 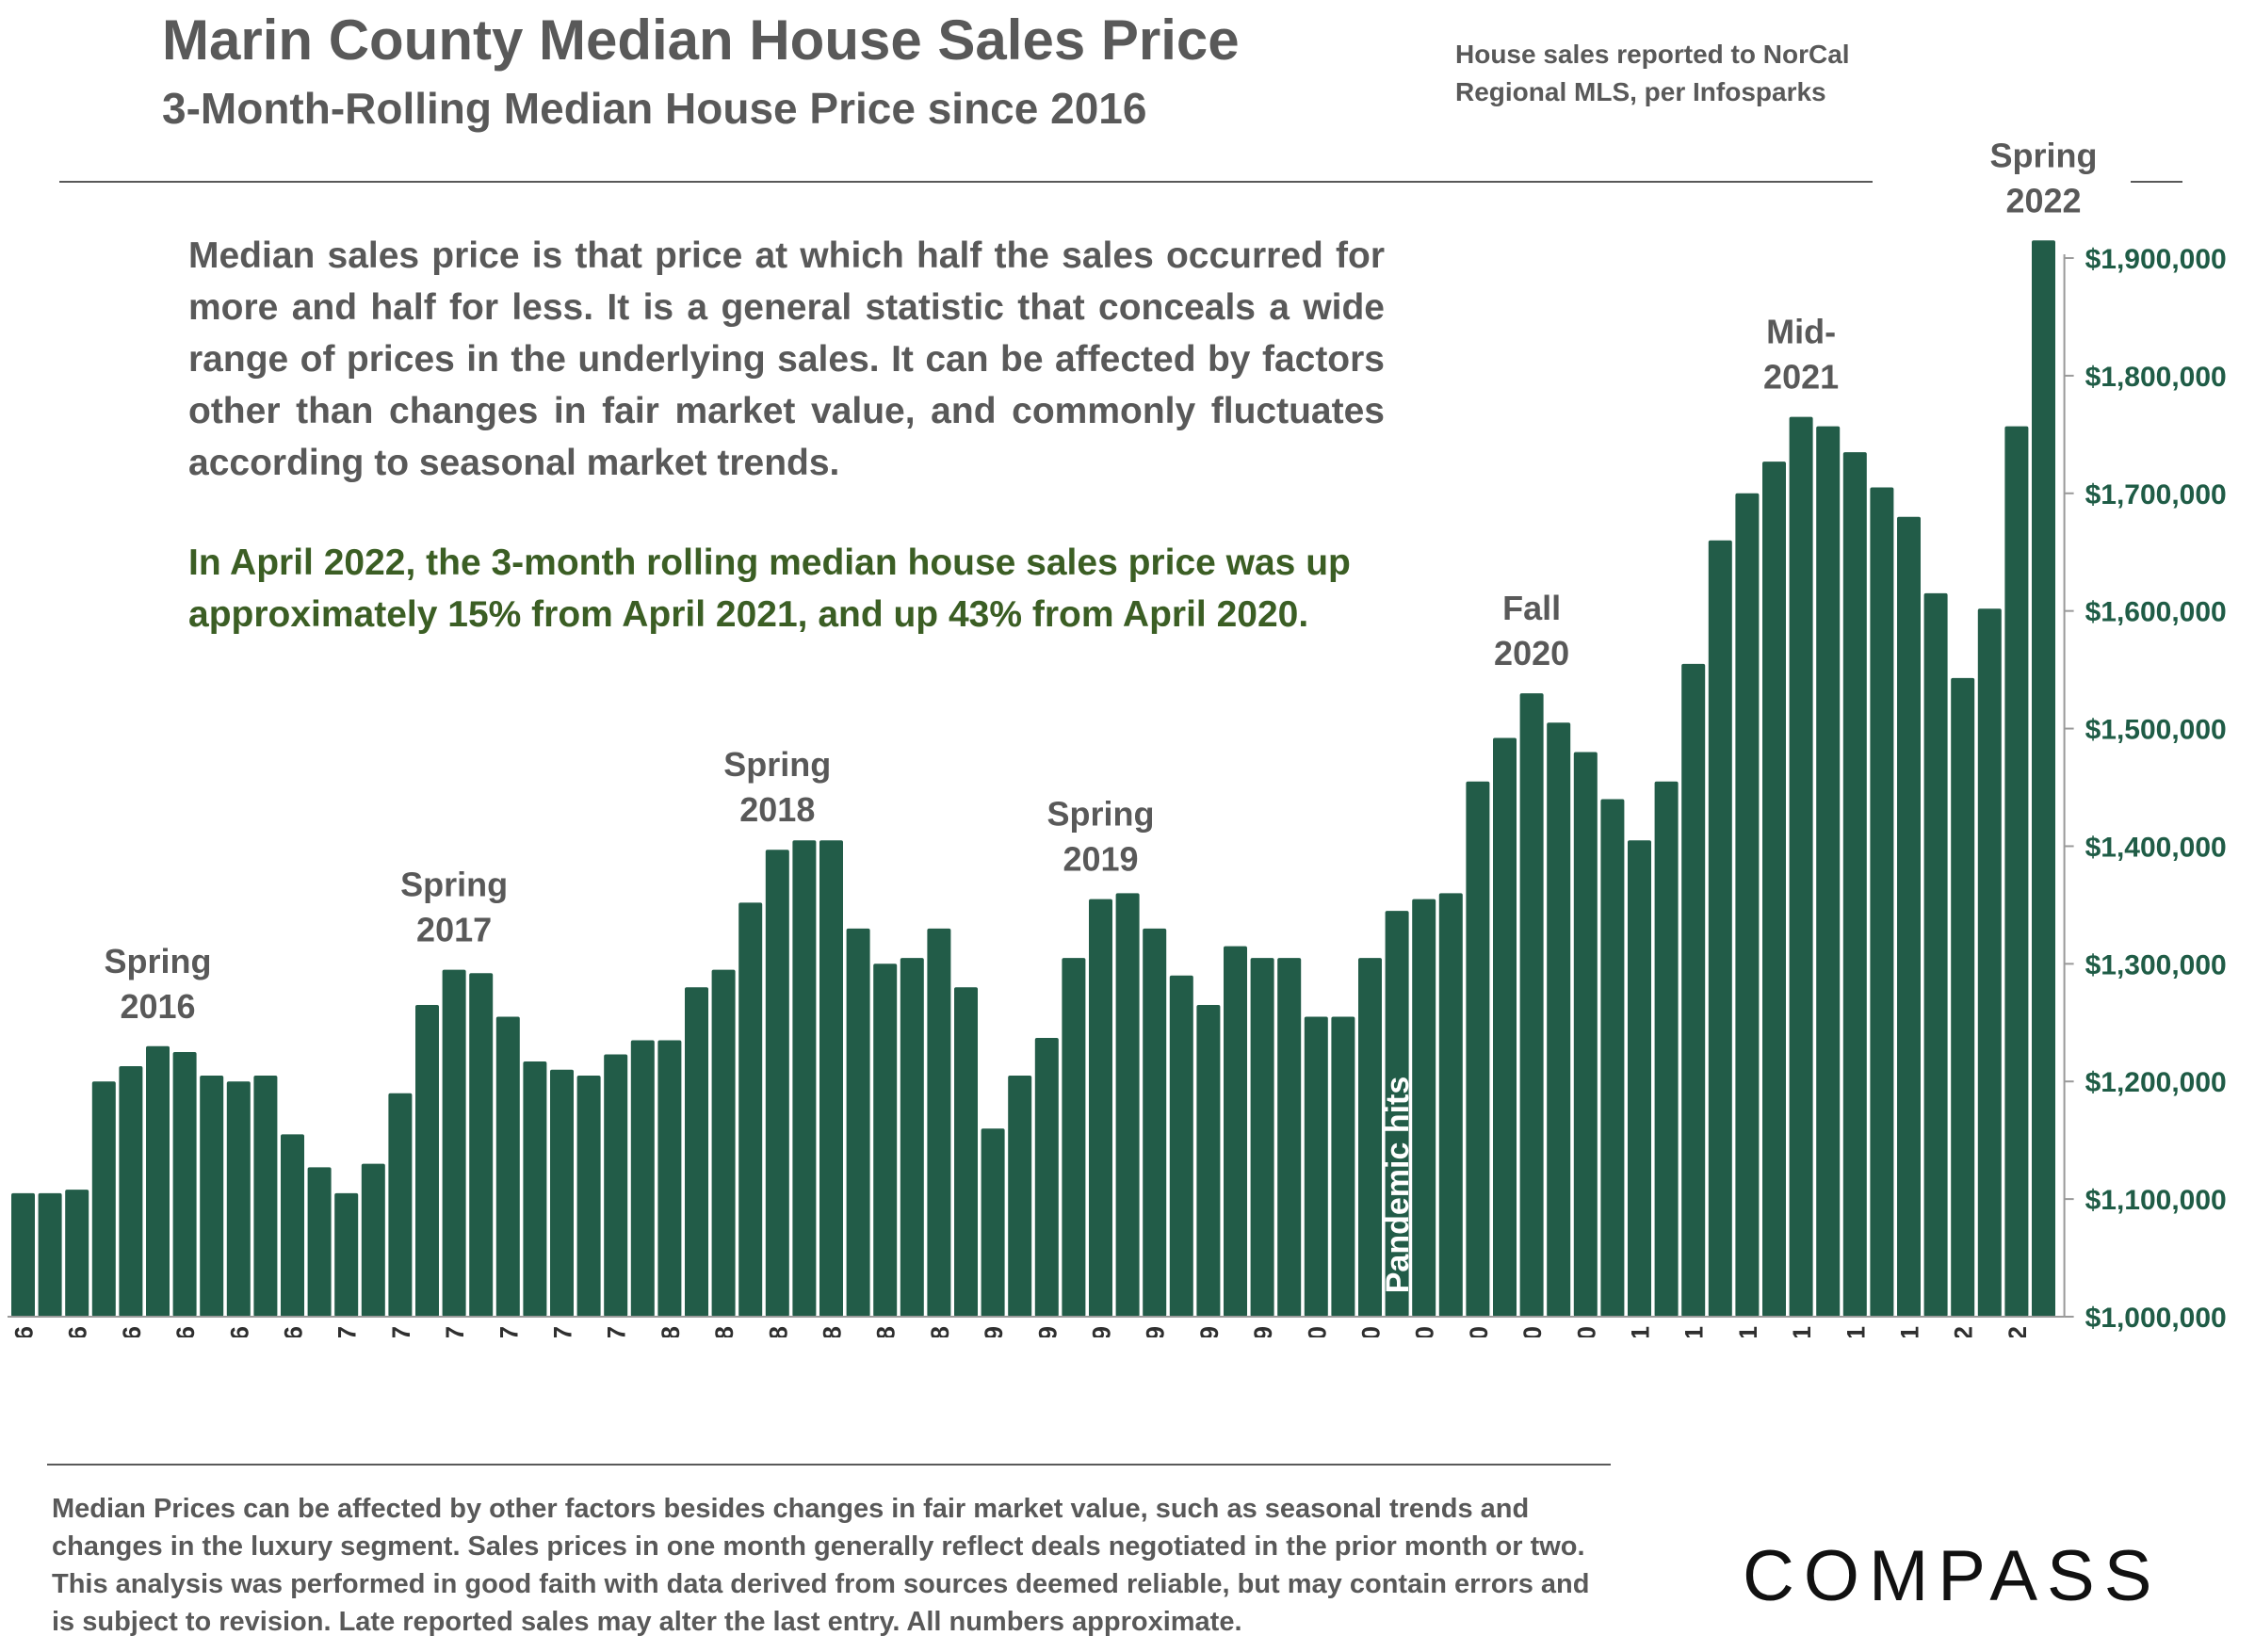 I want to click on x-tick-label: Jan-19, so click(x=994, y=1332).